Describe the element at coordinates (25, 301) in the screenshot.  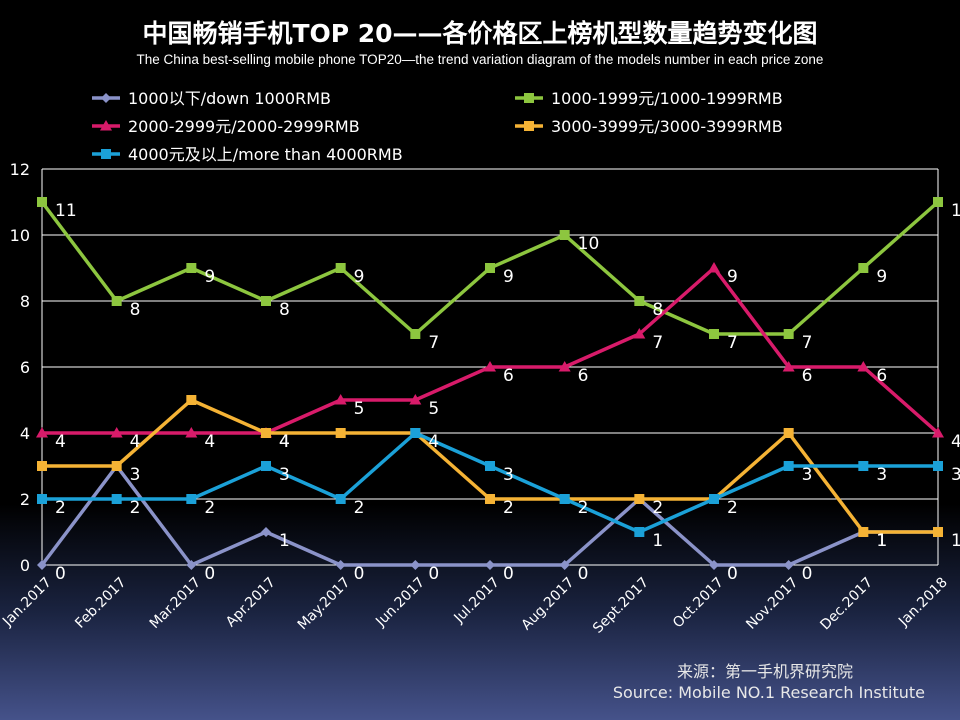
I see `y-tick-label: 8` at that location.